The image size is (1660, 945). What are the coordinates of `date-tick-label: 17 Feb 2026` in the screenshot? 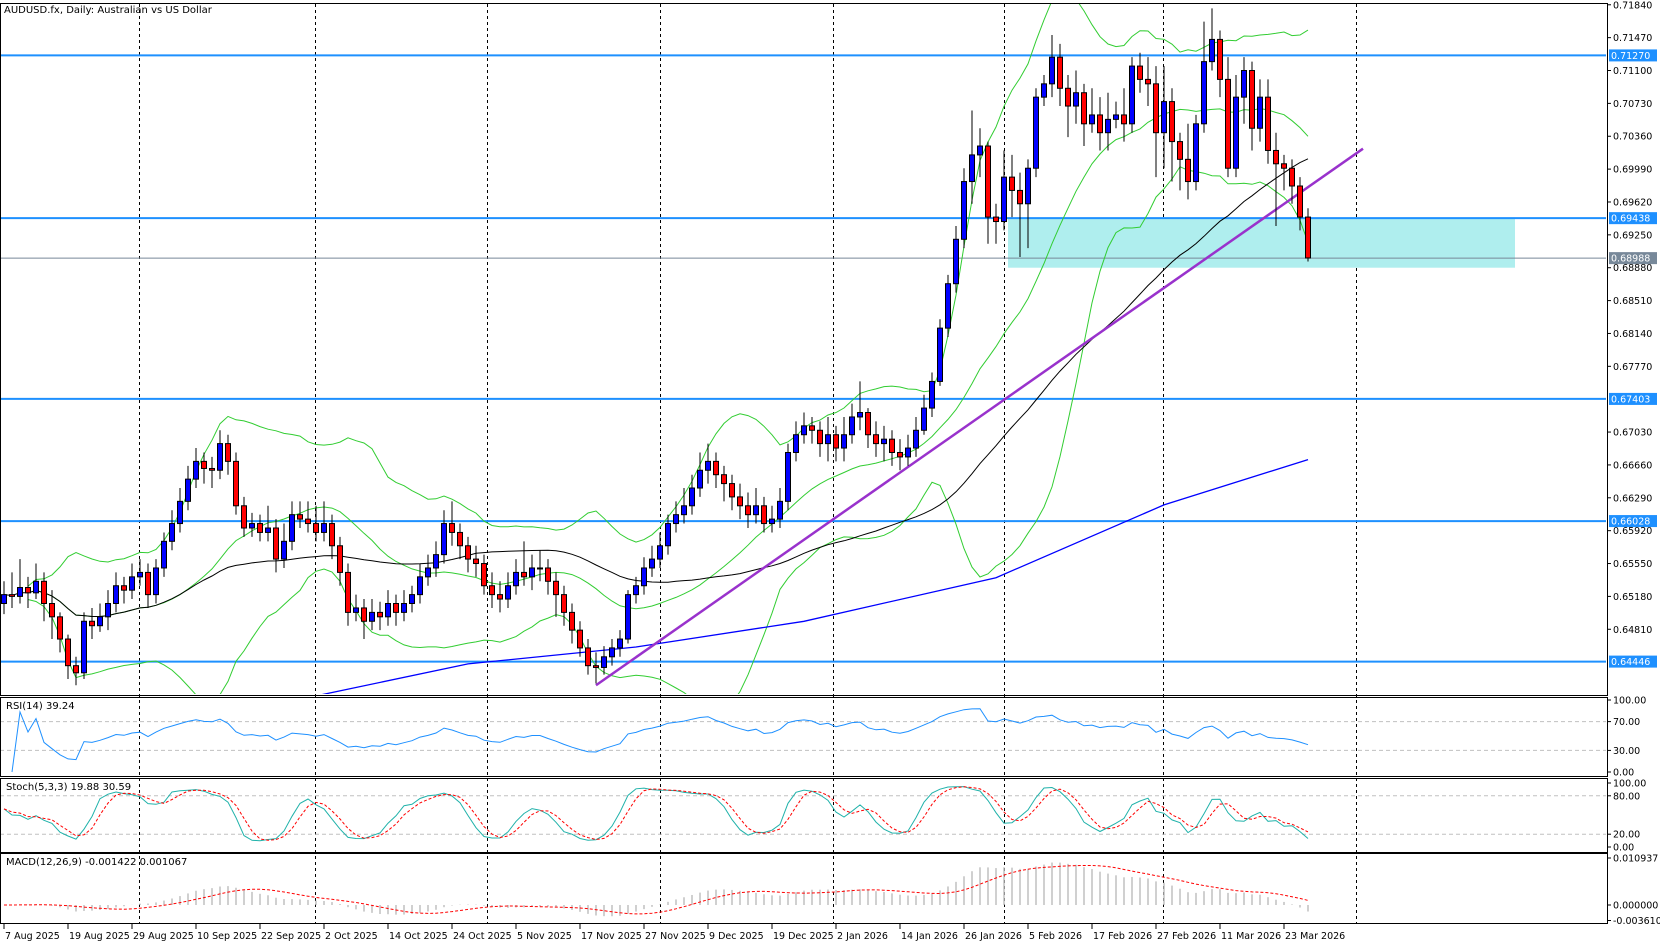 It's located at (1122, 936).